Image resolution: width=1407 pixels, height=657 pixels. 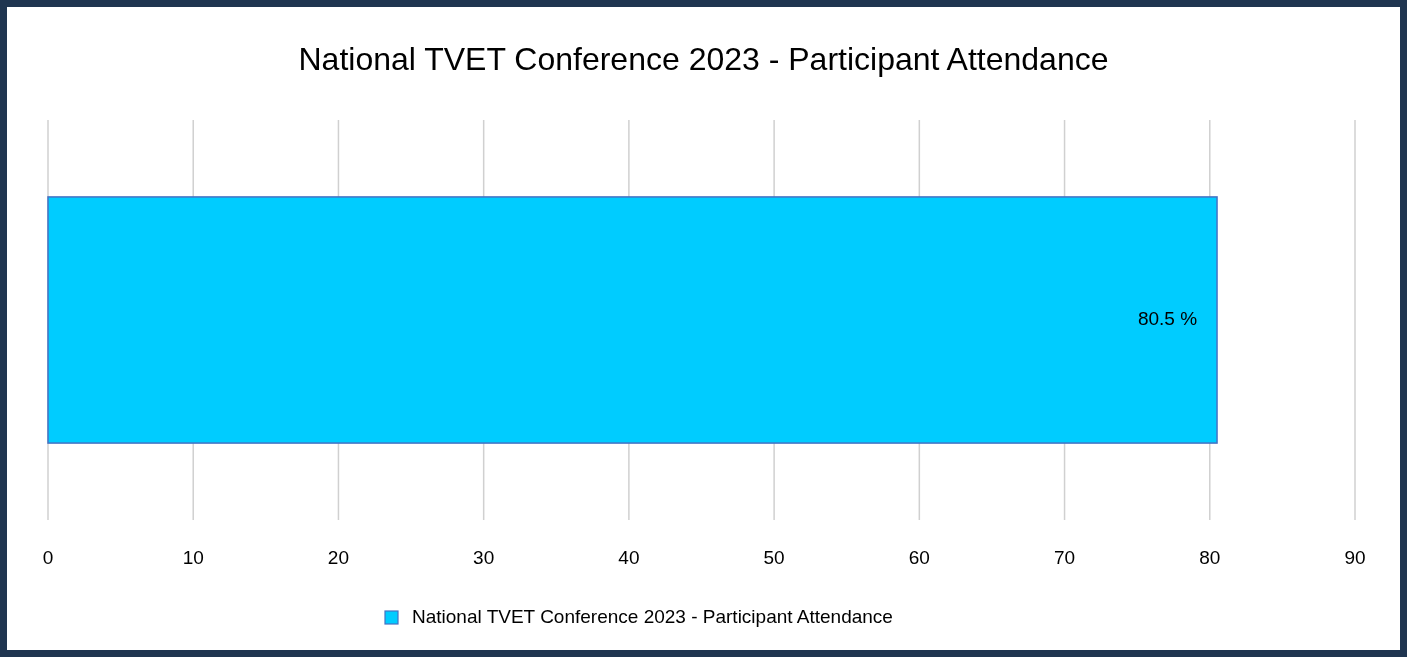 What do you see at coordinates (484, 558) in the screenshot?
I see `x-tick-label: 30` at bounding box center [484, 558].